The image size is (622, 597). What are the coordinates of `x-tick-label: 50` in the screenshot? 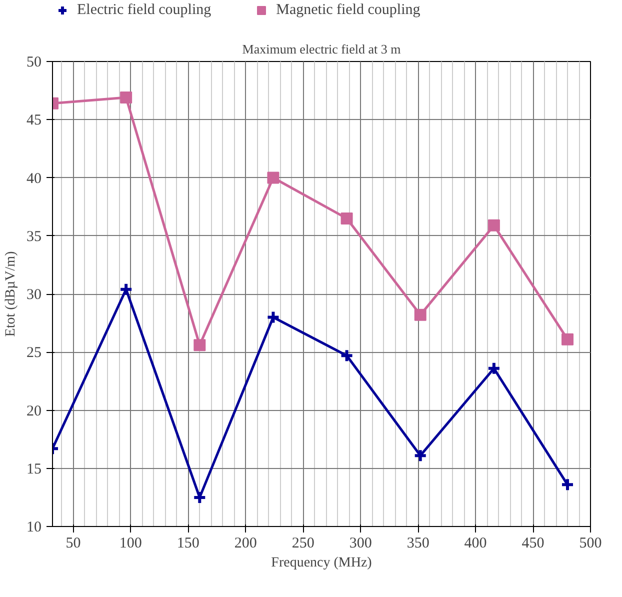 It's located at (73, 544).